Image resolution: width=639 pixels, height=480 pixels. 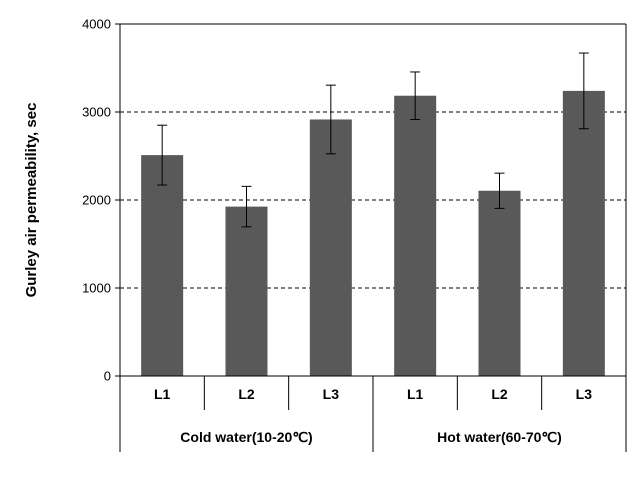 What do you see at coordinates (107, 376) in the screenshot?
I see `y-tick-label: 0` at bounding box center [107, 376].